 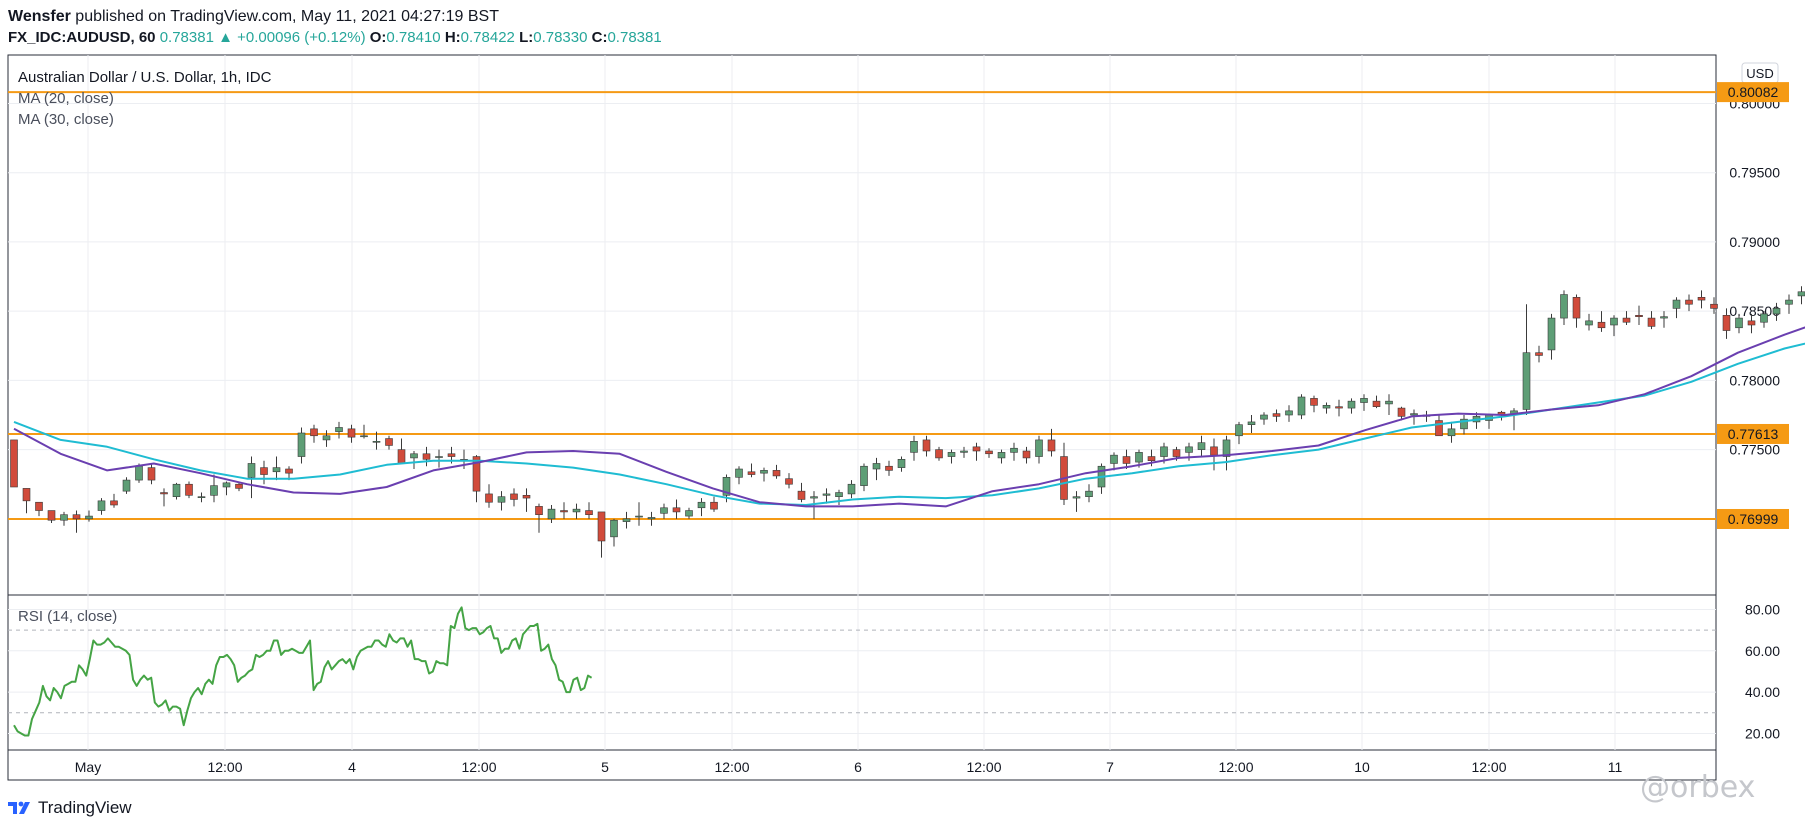 What do you see at coordinates (599, 37) in the screenshot?
I see `close-label: C:` at bounding box center [599, 37].